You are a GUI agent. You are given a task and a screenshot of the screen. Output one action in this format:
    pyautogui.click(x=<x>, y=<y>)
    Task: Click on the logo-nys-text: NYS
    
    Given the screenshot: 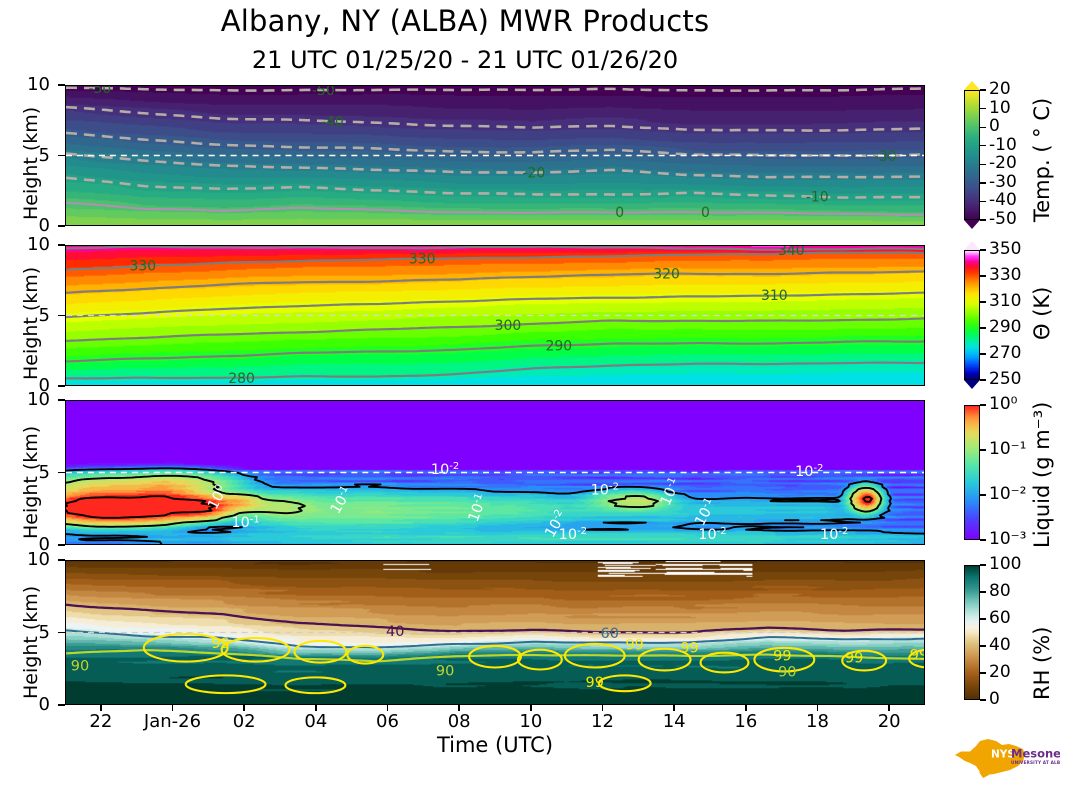 What is the action you would take?
    pyautogui.click(x=1003, y=755)
    